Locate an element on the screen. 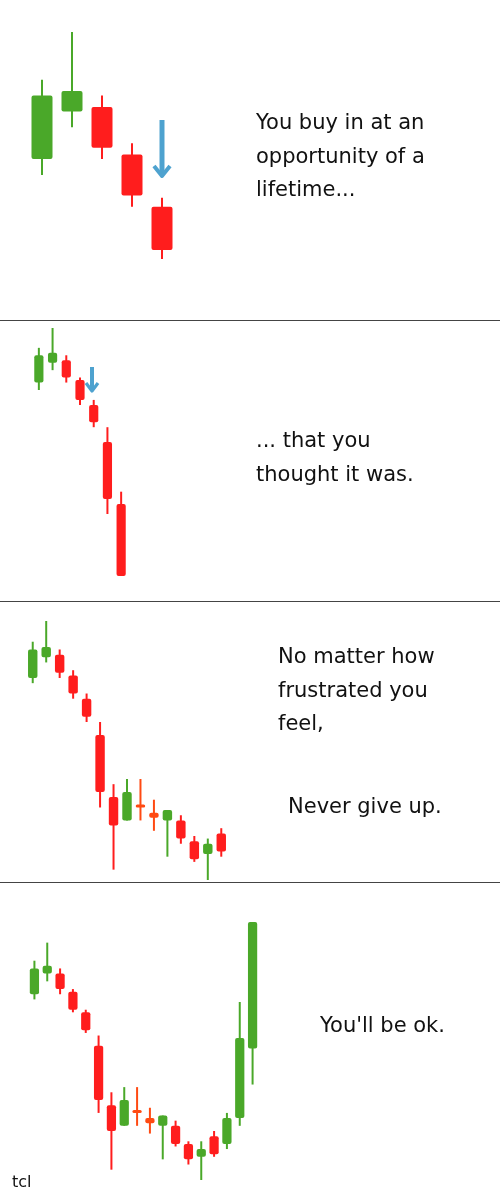  text: ... that you thought it was. is located at coordinates (335, 457).